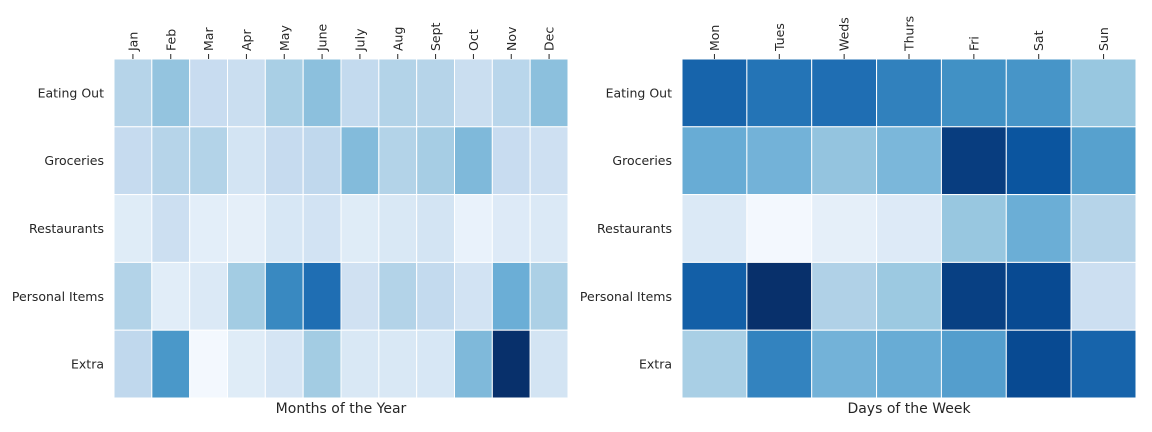 The image size is (1152, 432). What do you see at coordinates (359, 40) in the screenshot?
I see `x-tick-label: July` at bounding box center [359, 40].